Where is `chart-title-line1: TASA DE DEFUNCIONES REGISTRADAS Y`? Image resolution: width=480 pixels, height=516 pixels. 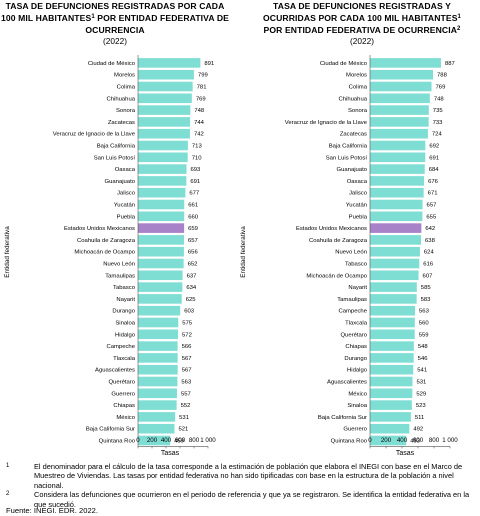 chart-title-line1: TASA DE DEFUNCIONES REGISTRADAS Y is located at coordinates (362, 6).